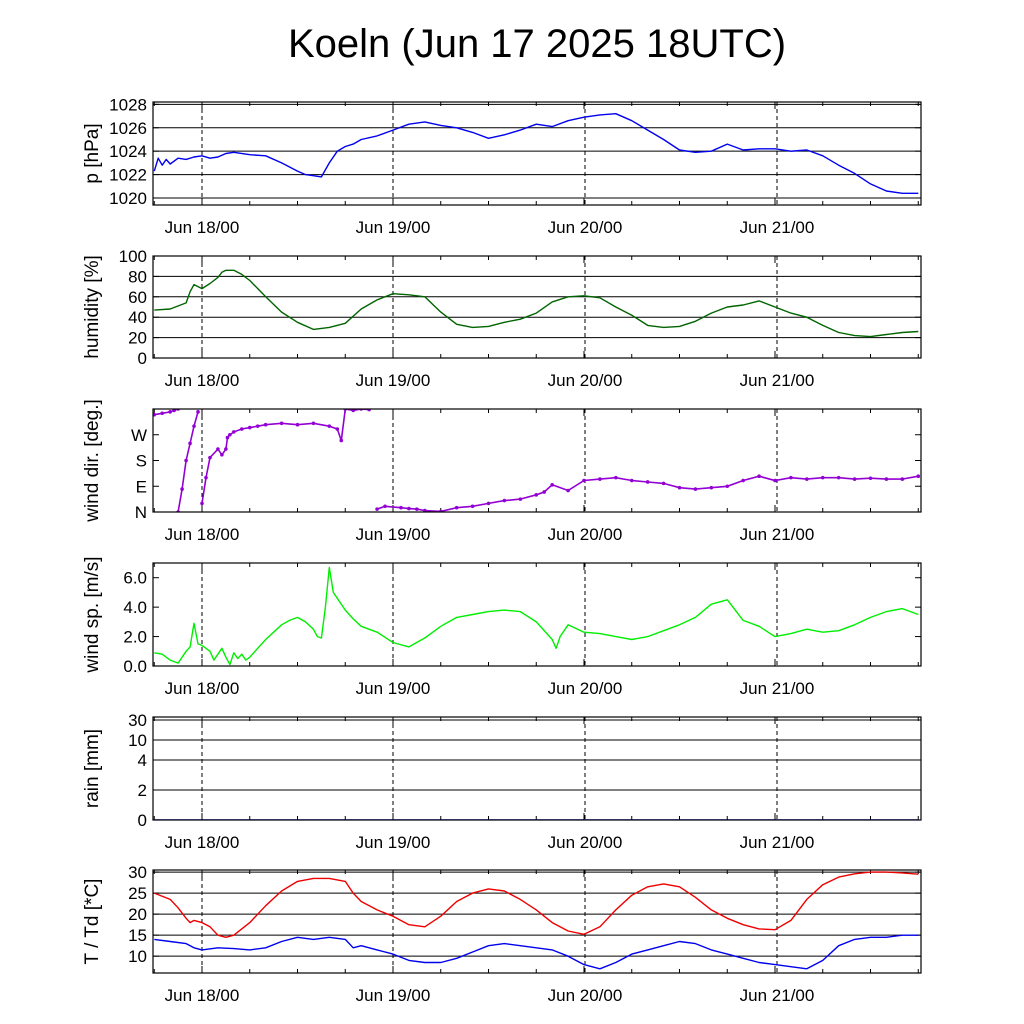  Describe the element at coordinates (92, 153) in the screenshot. I see `y-axis-label: p [hPa]` at that location.